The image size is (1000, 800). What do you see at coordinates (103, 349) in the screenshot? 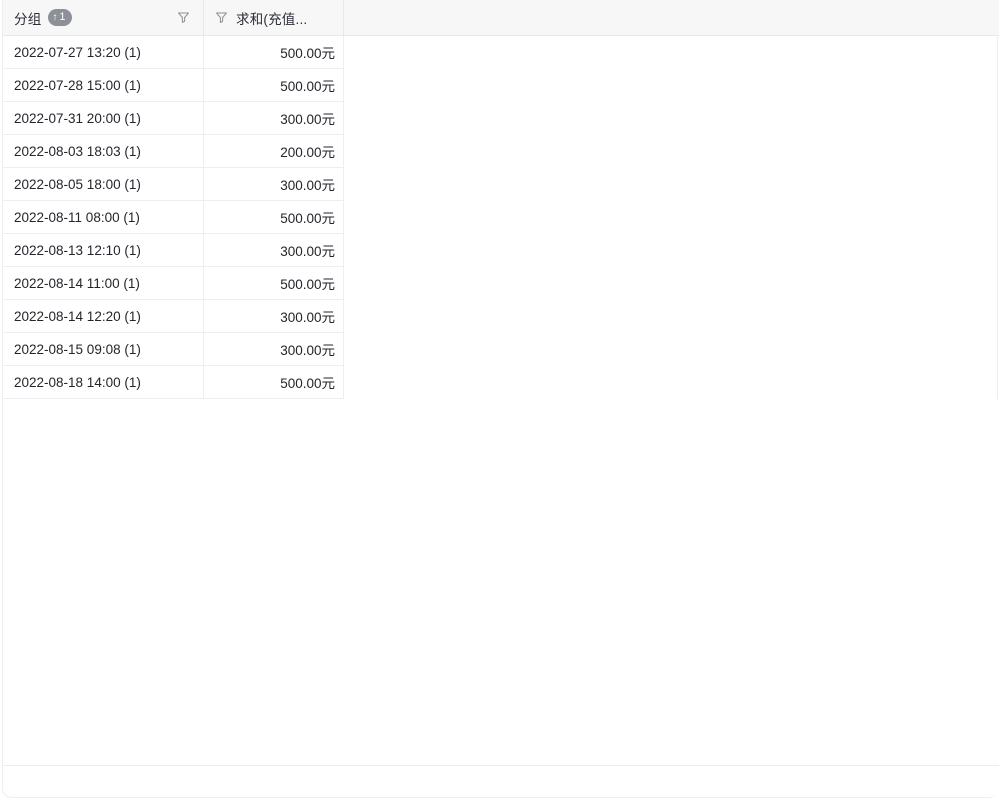
I see `cell-group: 2022-08-15 09:08 (1)` at bounding box center [103, 349].